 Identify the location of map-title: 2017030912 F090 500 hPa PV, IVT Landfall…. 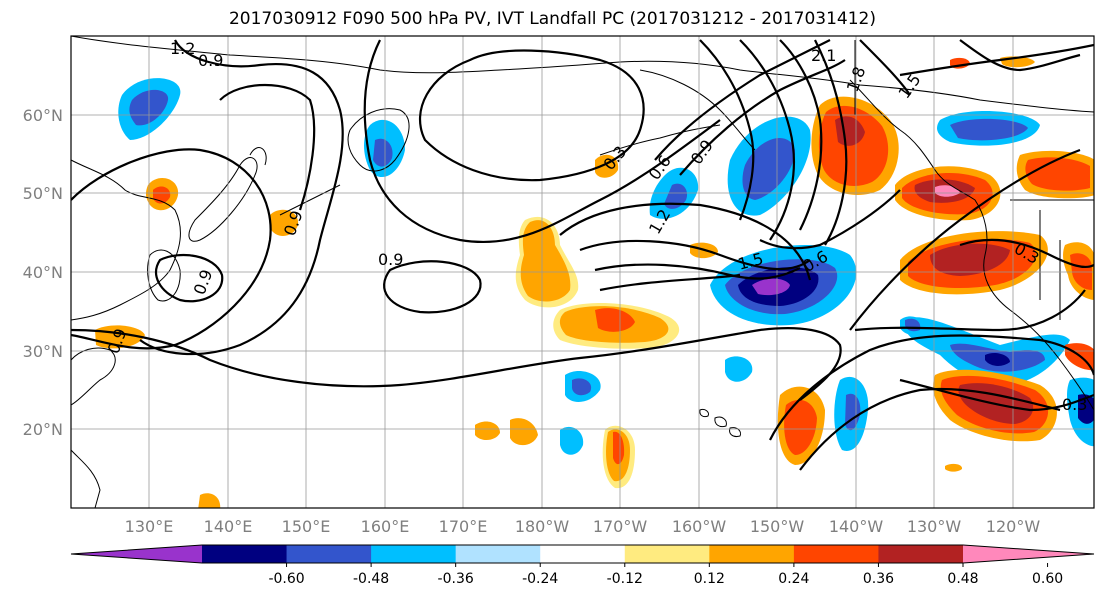
(552, 19).